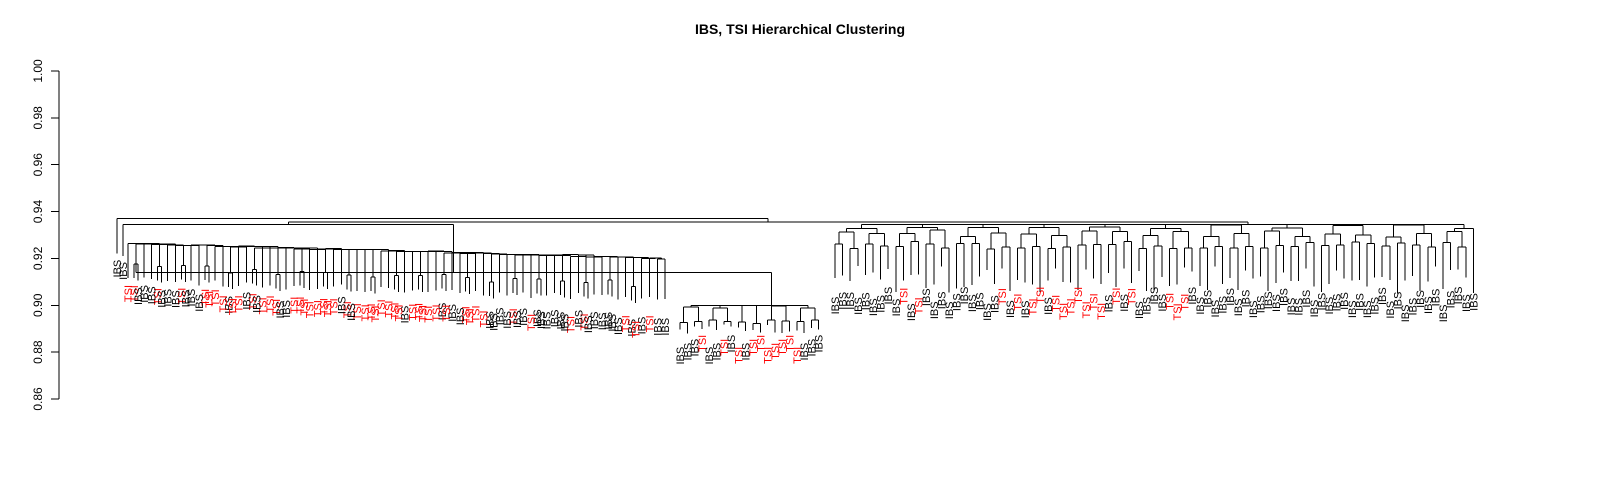  Describe the element at coordinates (38, 165) in the screenshot. I see `y-tick-label: 0.96` at that location.